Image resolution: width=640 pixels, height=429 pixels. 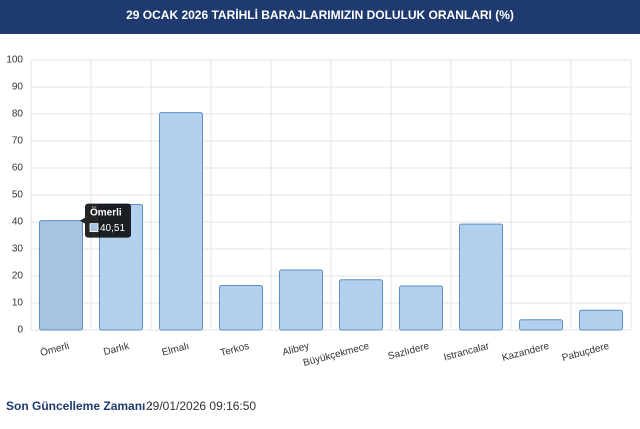 What do you see at coordinates (106, 211) in the screenshot?
I see `tooltip-title: Ömerli` at bounding box center [106, 211].